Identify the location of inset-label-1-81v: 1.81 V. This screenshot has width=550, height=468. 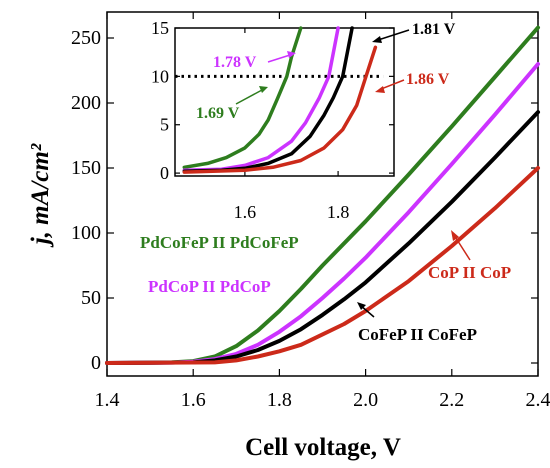
(434, 29).